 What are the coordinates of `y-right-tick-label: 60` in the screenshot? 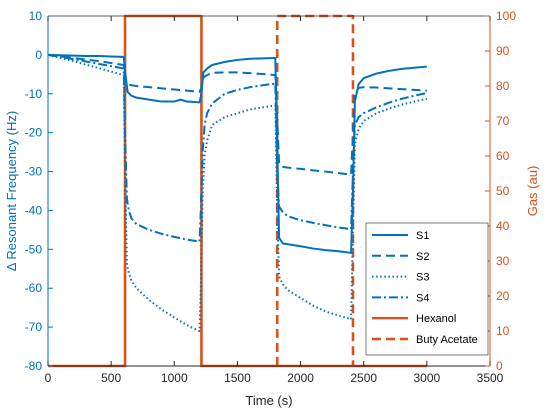 It's located at (503, 156).